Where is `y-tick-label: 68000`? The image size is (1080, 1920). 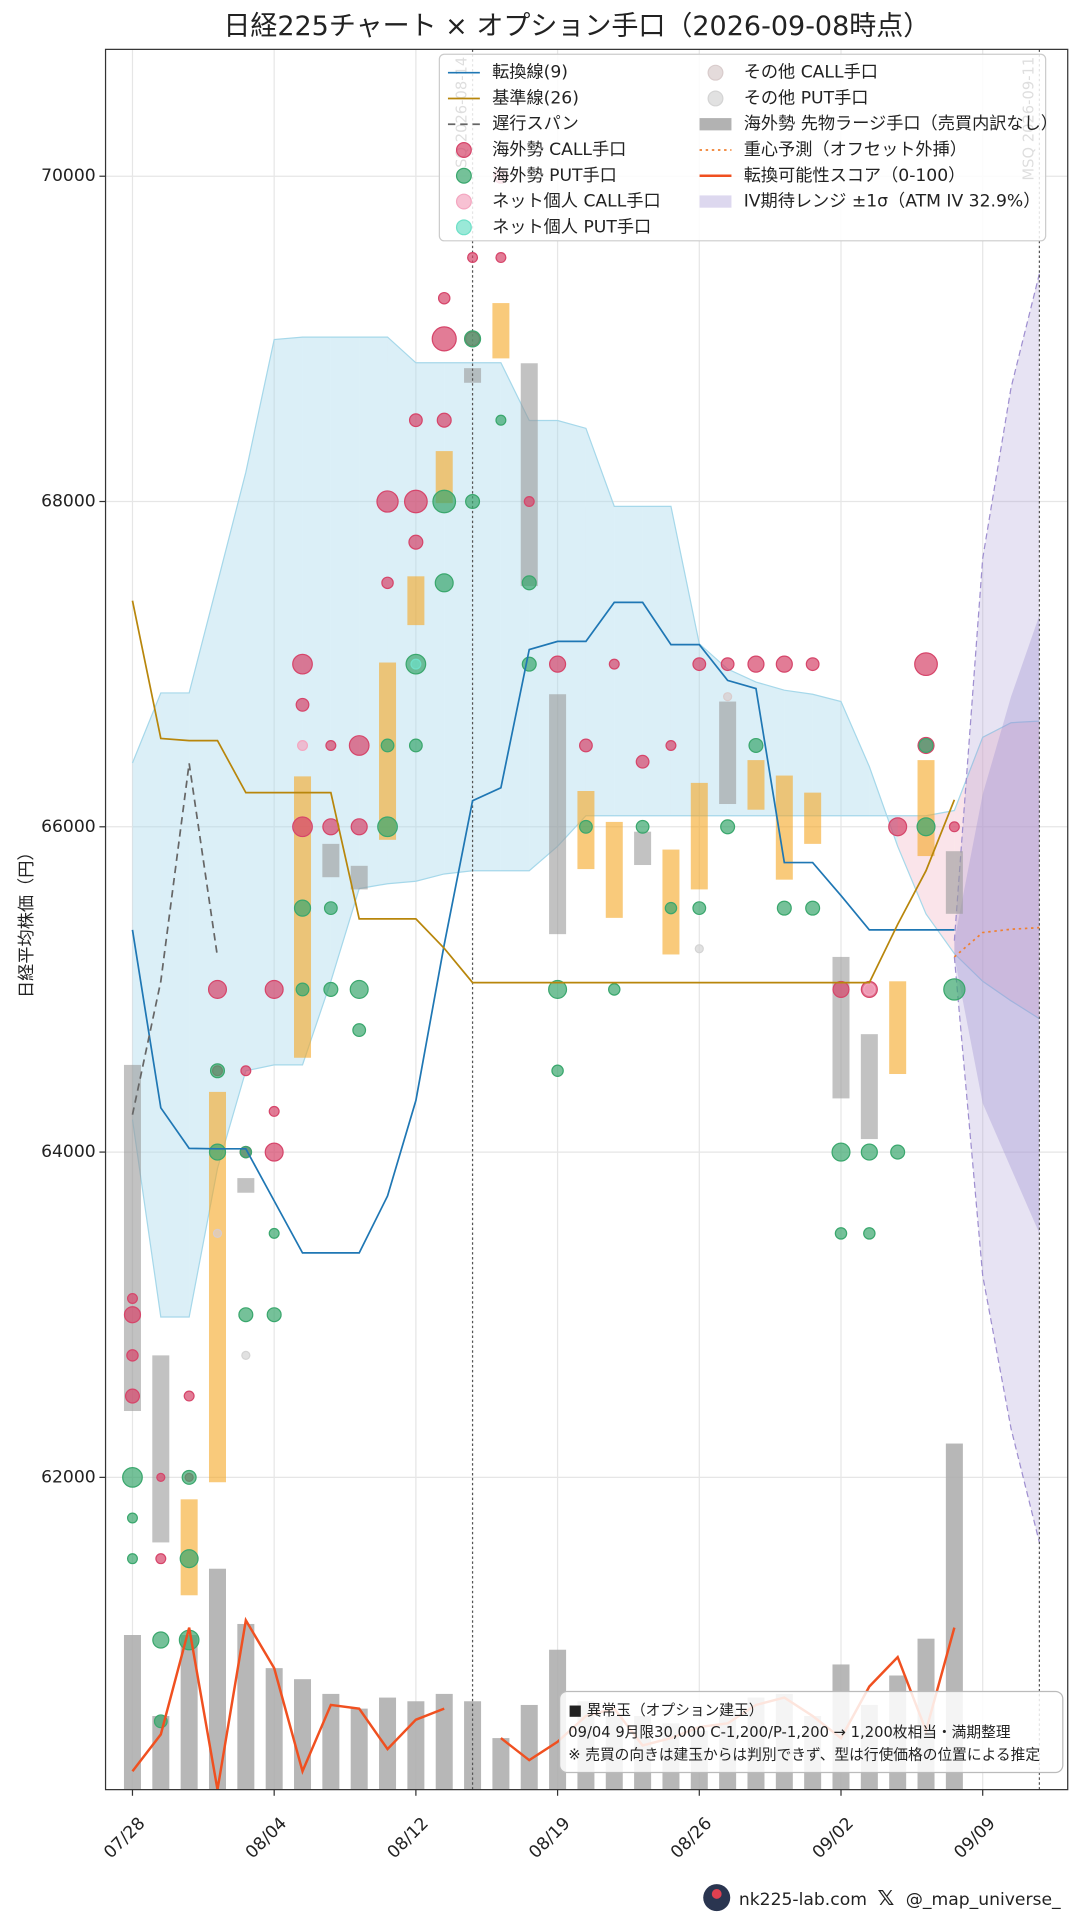 y-tick-label: 68000 is located at coordinates (68, 502).